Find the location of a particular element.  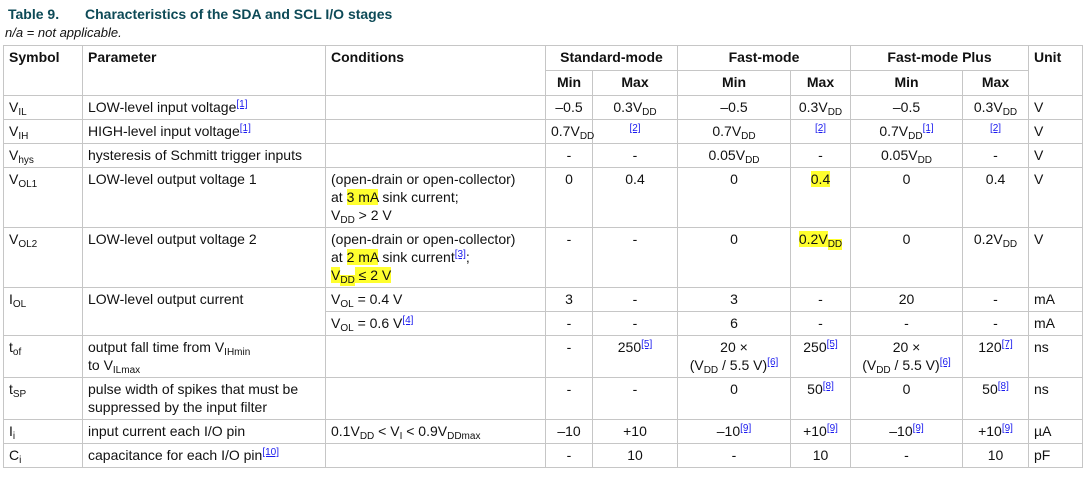

cell-text: 3 is located at coordinates (734, 299).